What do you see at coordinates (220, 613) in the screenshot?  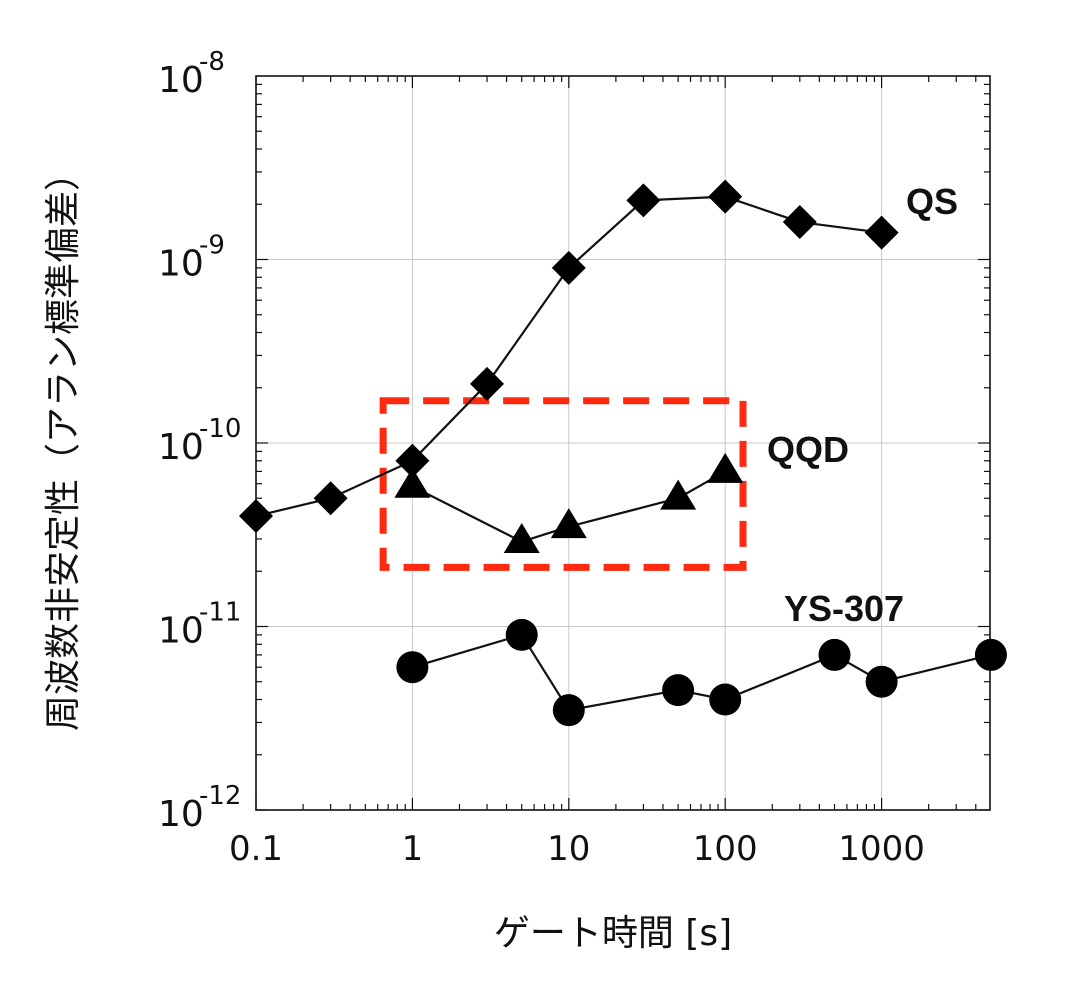 I see `y-tick-exponent: -11` at bounding box center [220, 613].